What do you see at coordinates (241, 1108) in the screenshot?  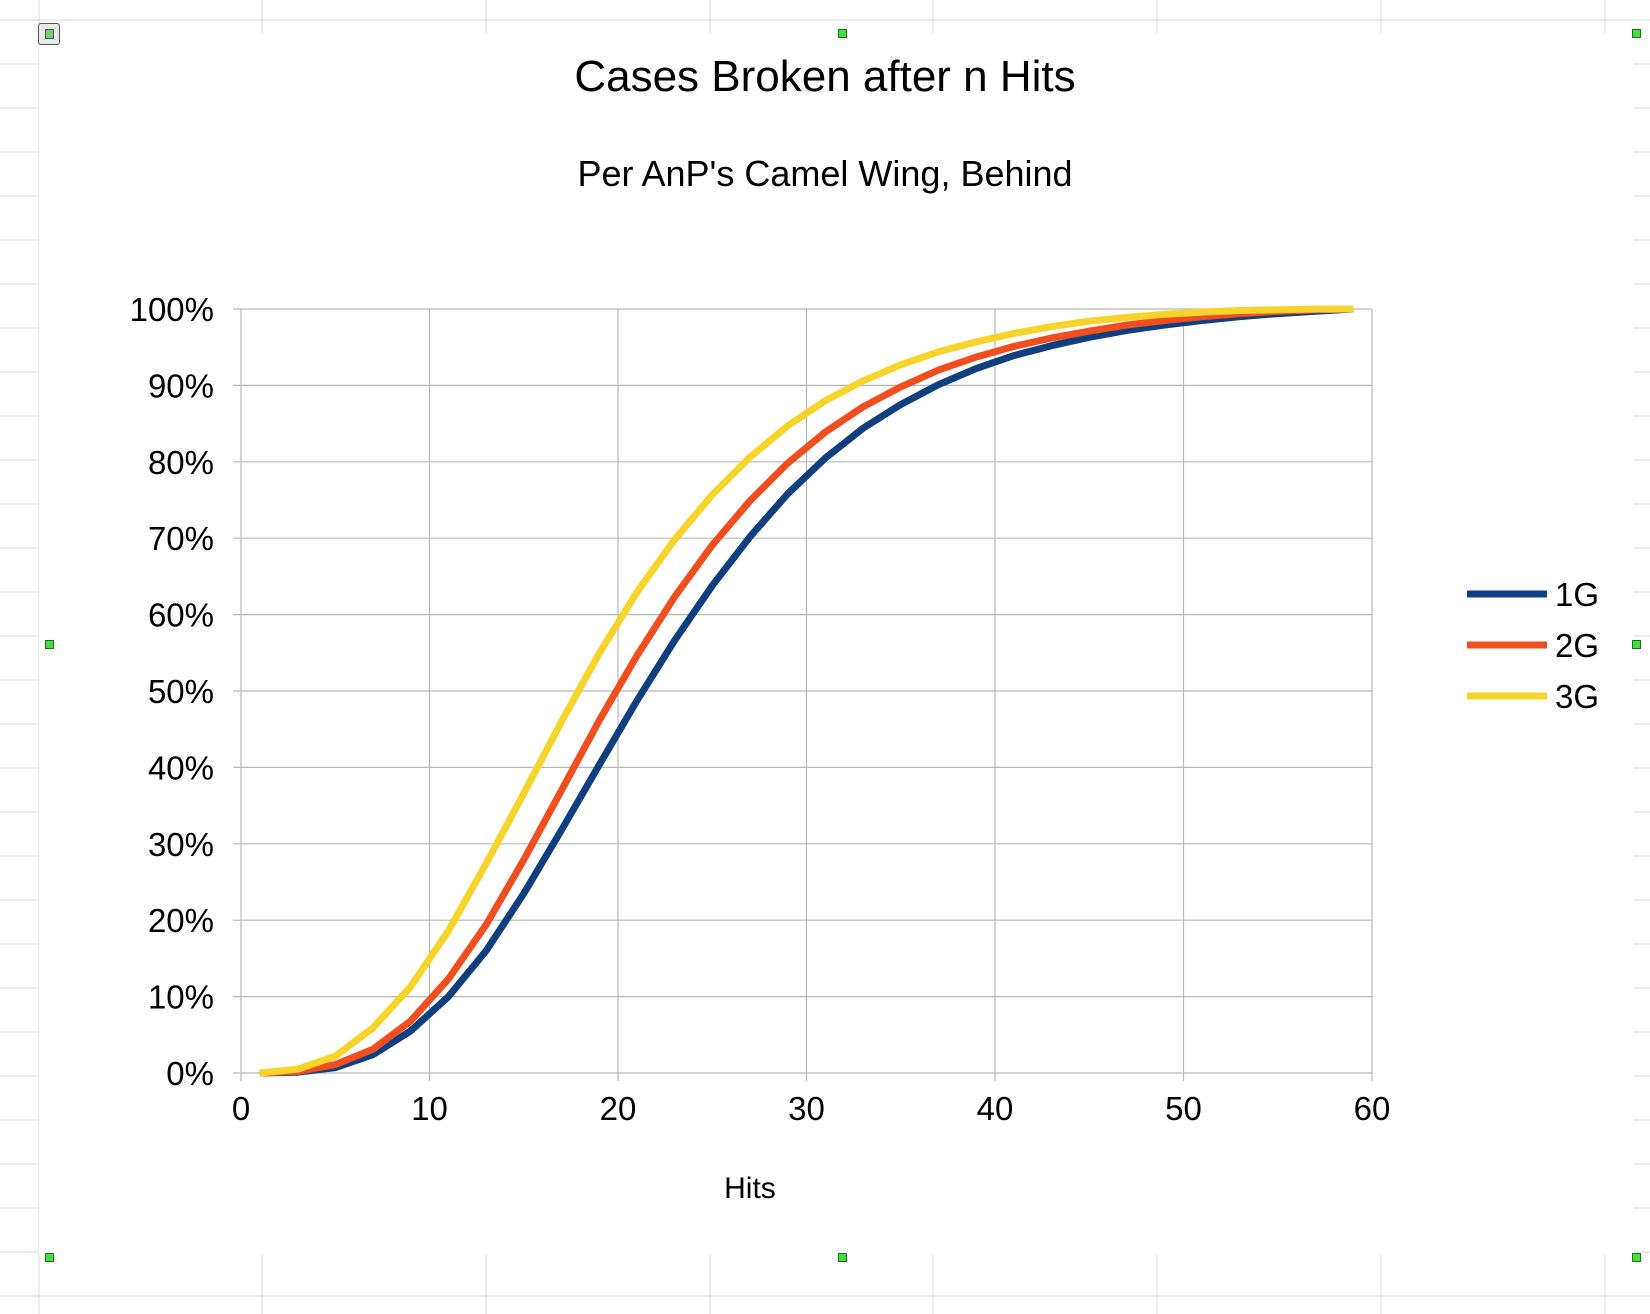 I see `x-tick-label: 0` at bounding box center [241, 1108].